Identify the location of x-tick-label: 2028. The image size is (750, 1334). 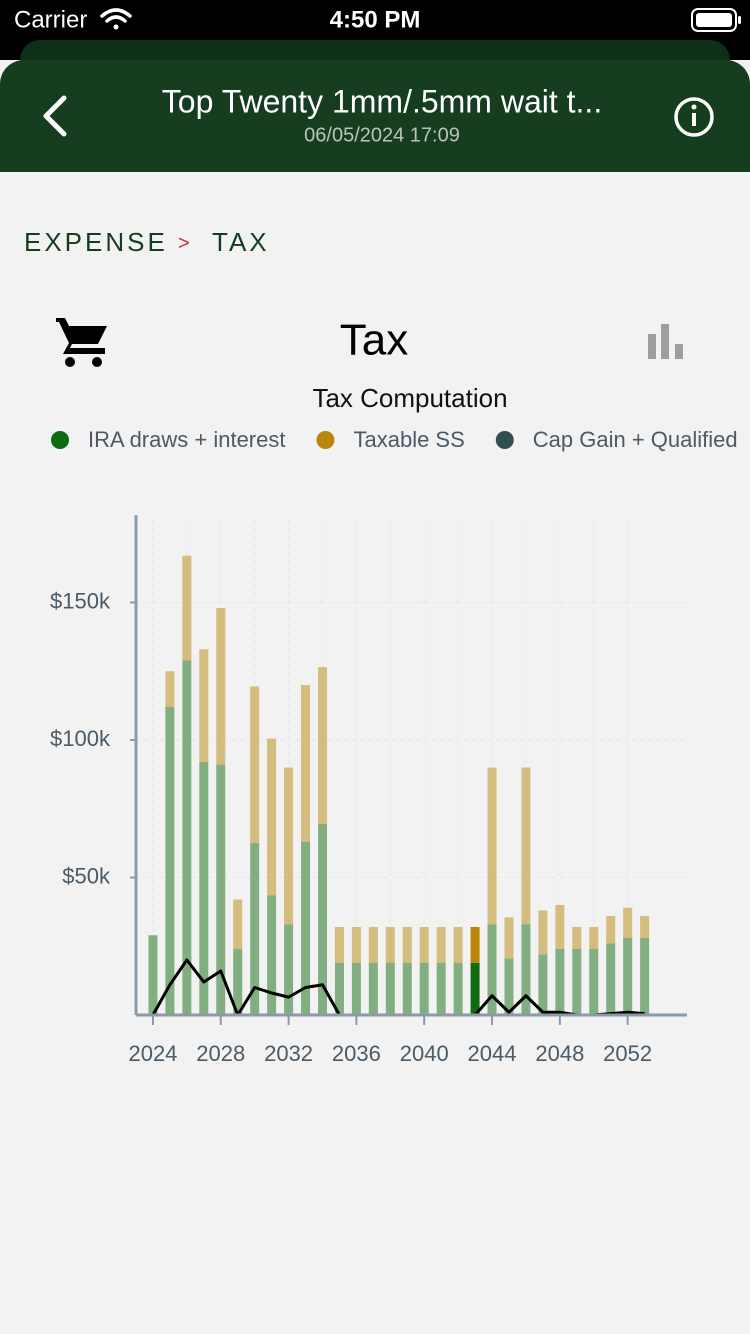
(220, 1053).